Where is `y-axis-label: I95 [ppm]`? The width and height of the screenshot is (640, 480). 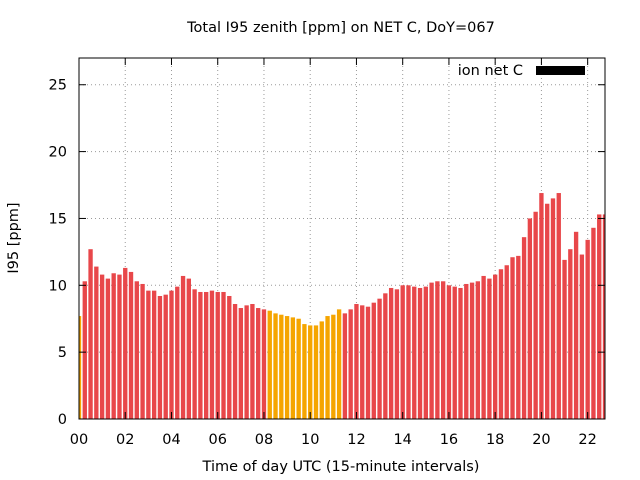 y-axis-label: I95 [ppm] is located at coordinates (14, 237).